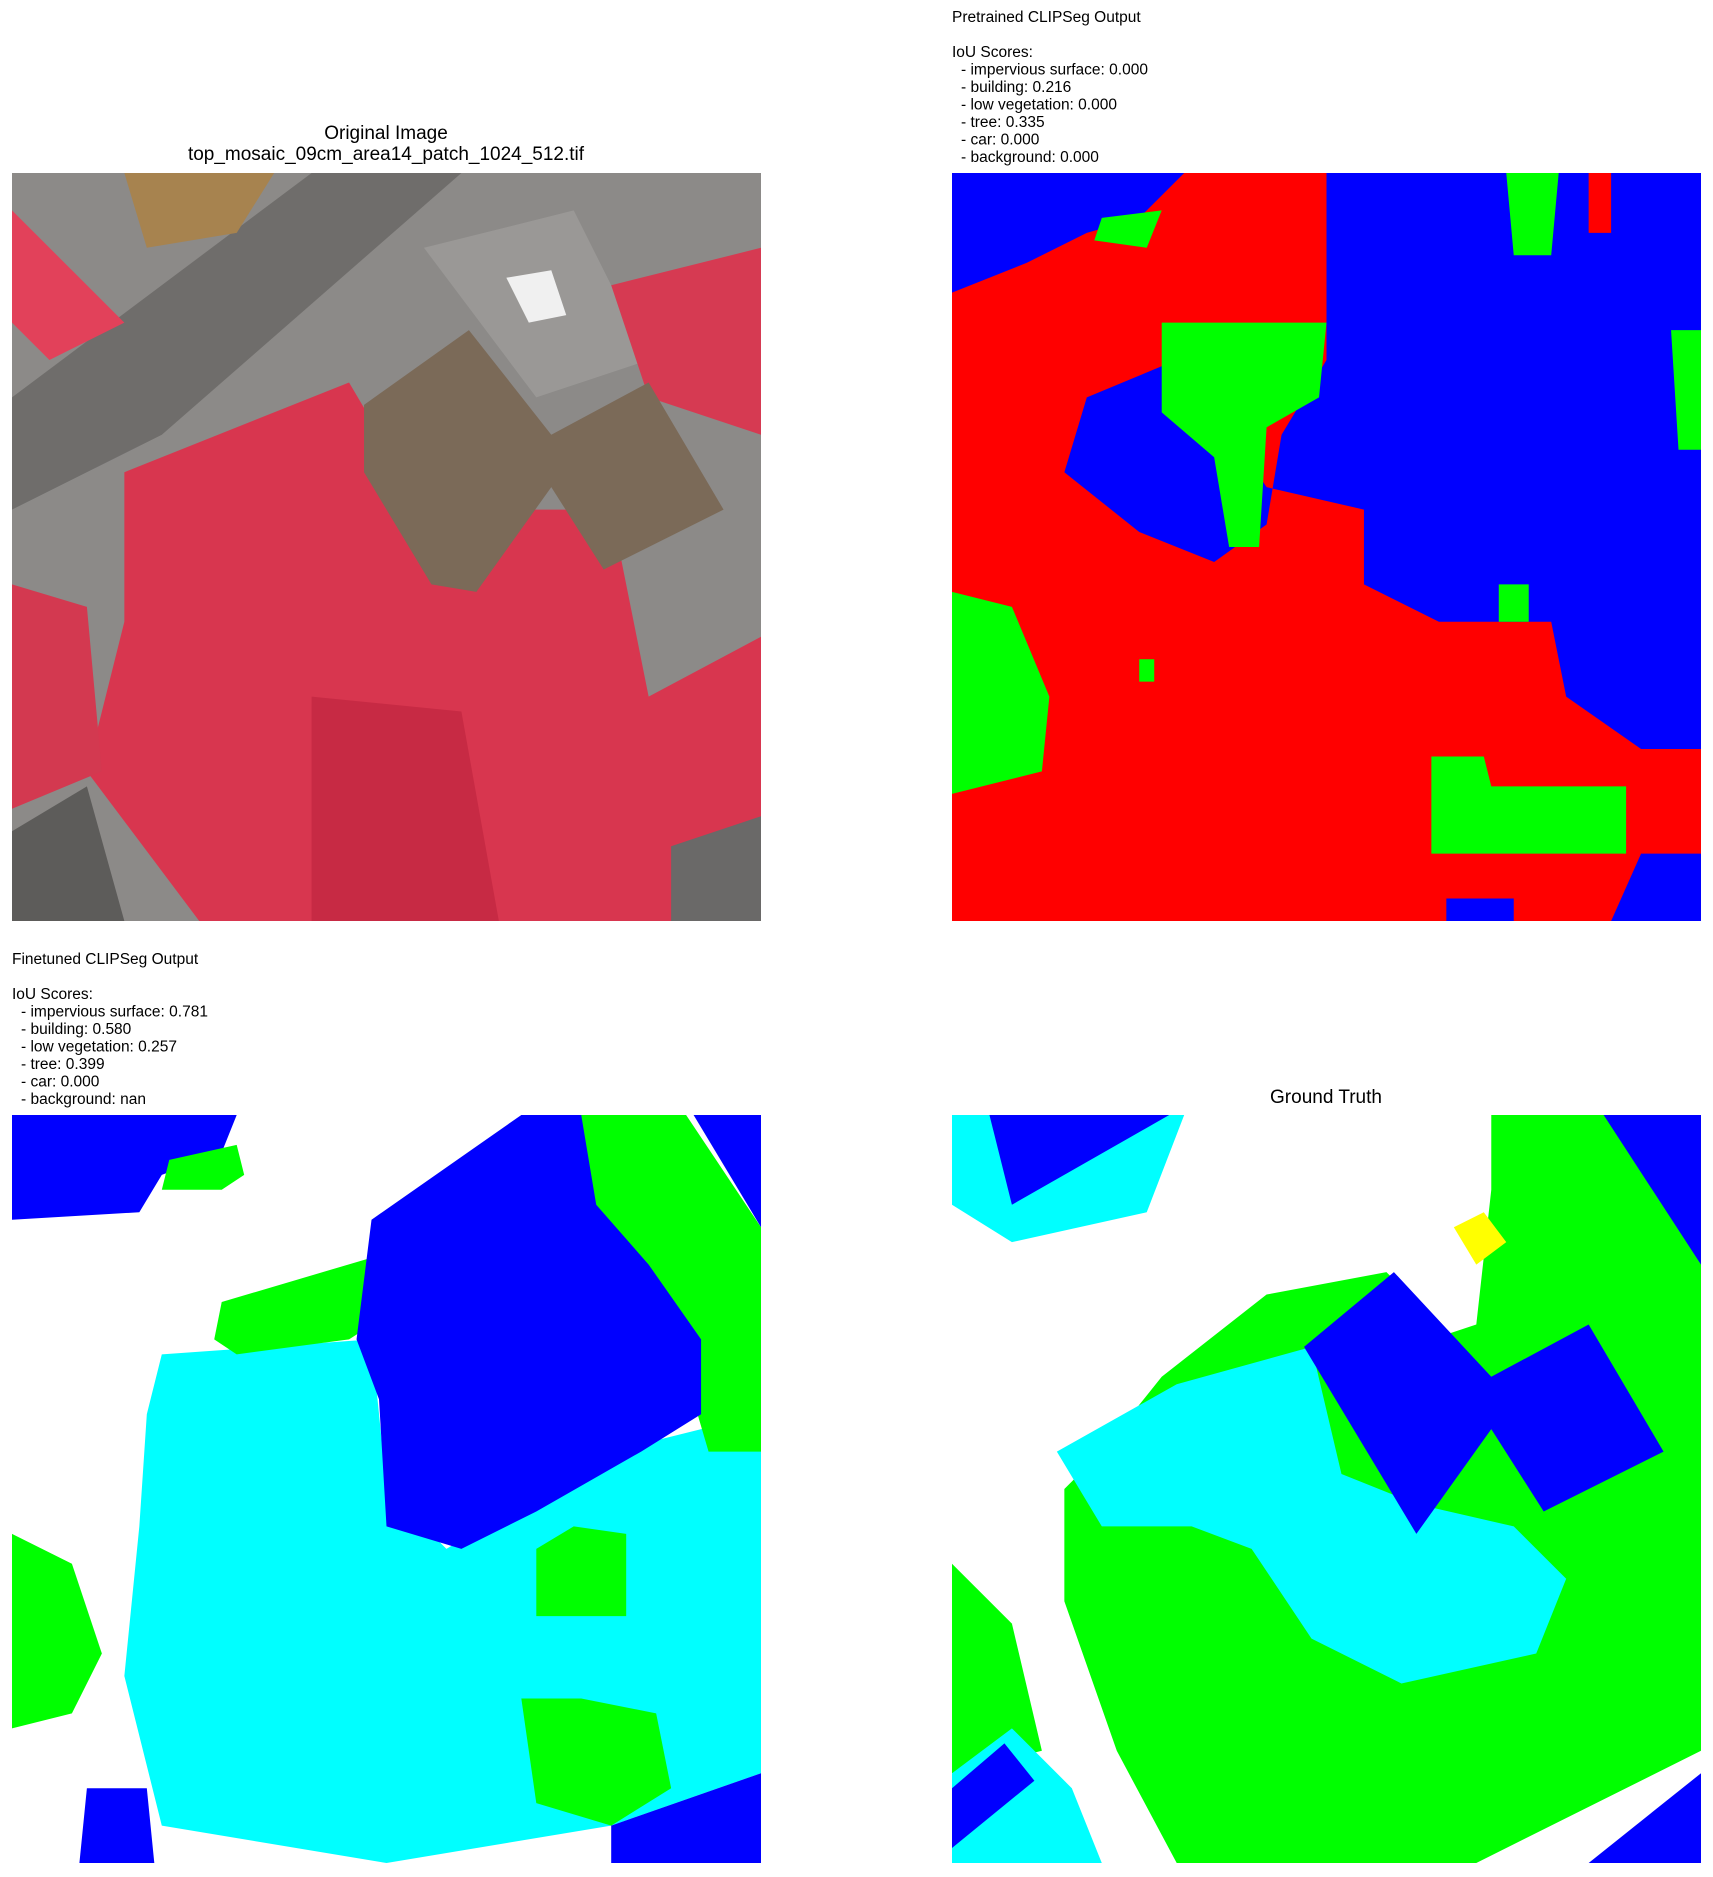 The width and height of the screenshot is (1713, 1877). What do you see at coordinates (1326, 1097) in the screenshot?
I see `panel-title: Ground Truth` at bounding box center [1326, 1097].